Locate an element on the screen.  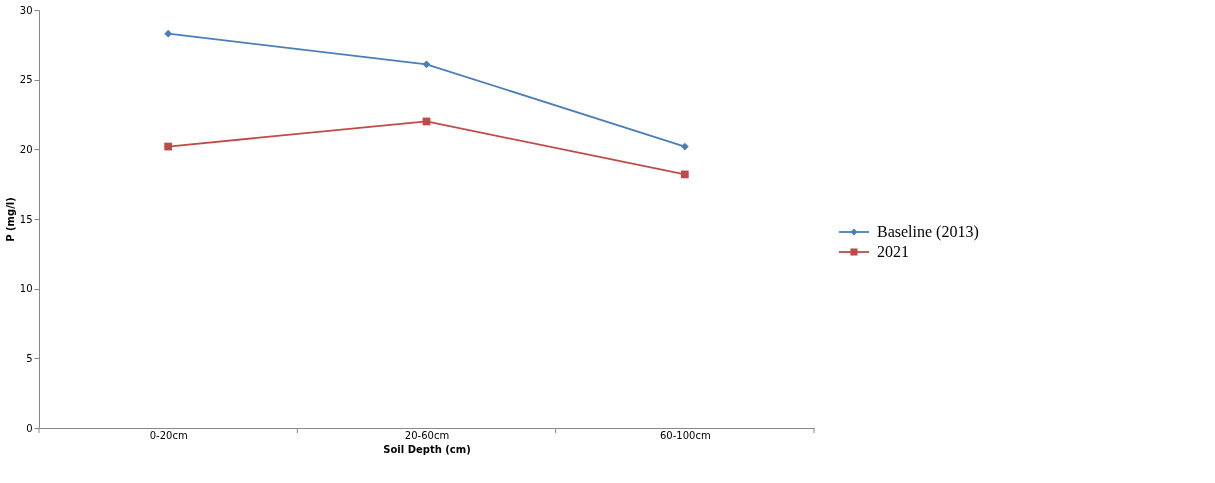
y-tick-label: 20 is located at coordinates (26, 149).